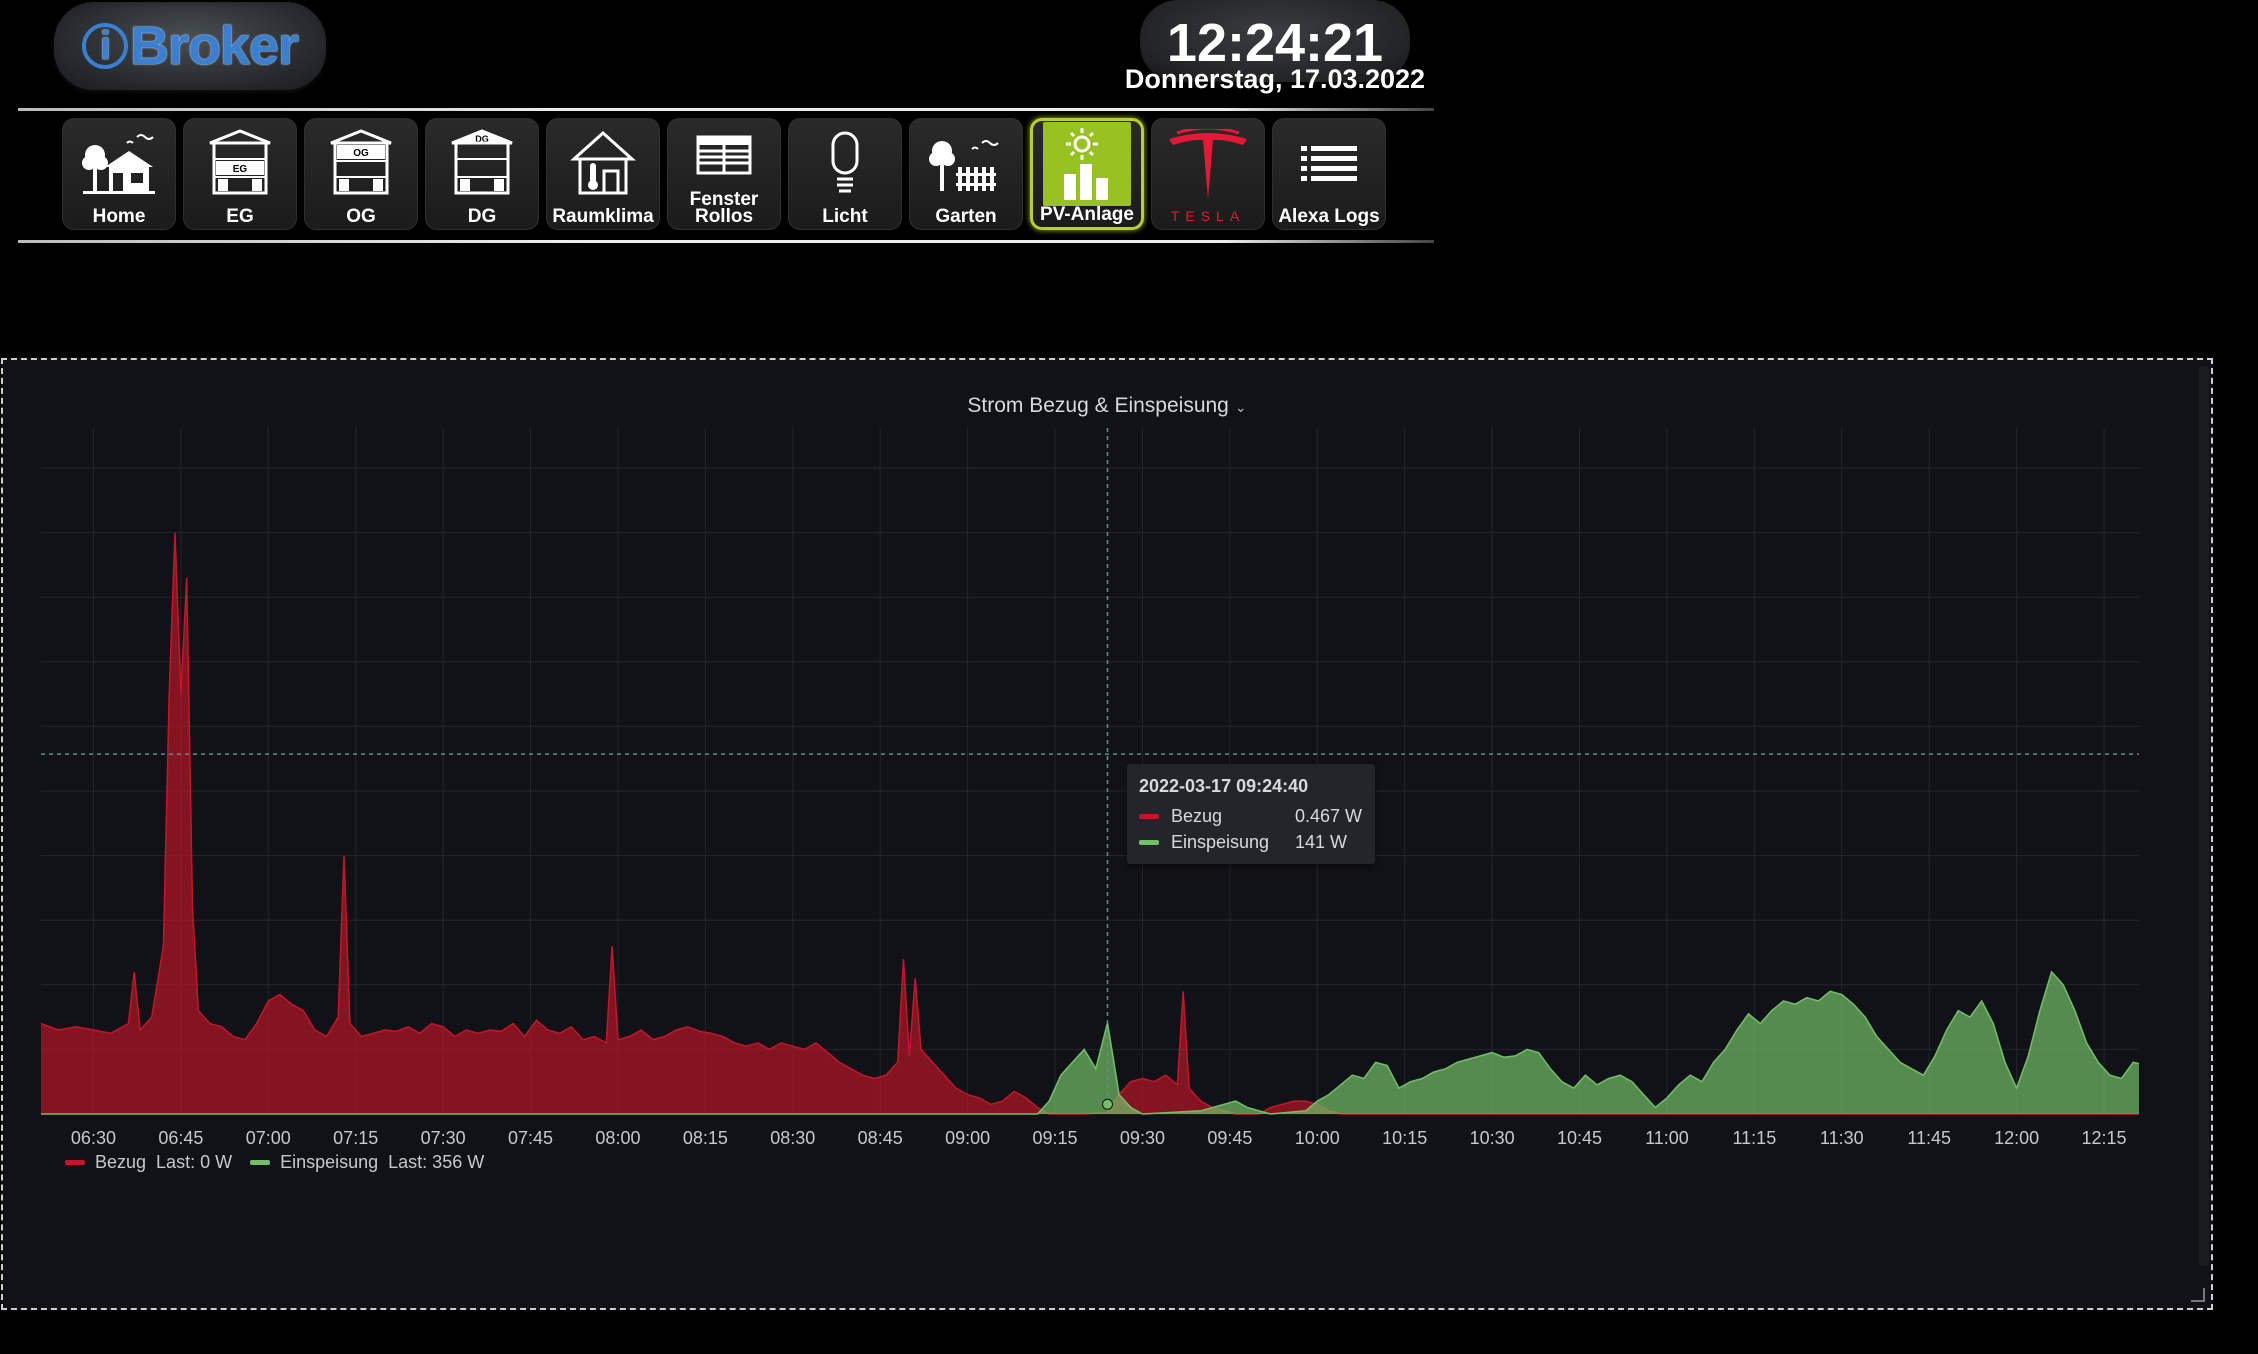 The image size is (2258, 1354). What do you see at coordinates (1321, 841) in the screenshot?
I see `tooltip-einspeisung-value: 141 W` at bounding box center [1321, 841].